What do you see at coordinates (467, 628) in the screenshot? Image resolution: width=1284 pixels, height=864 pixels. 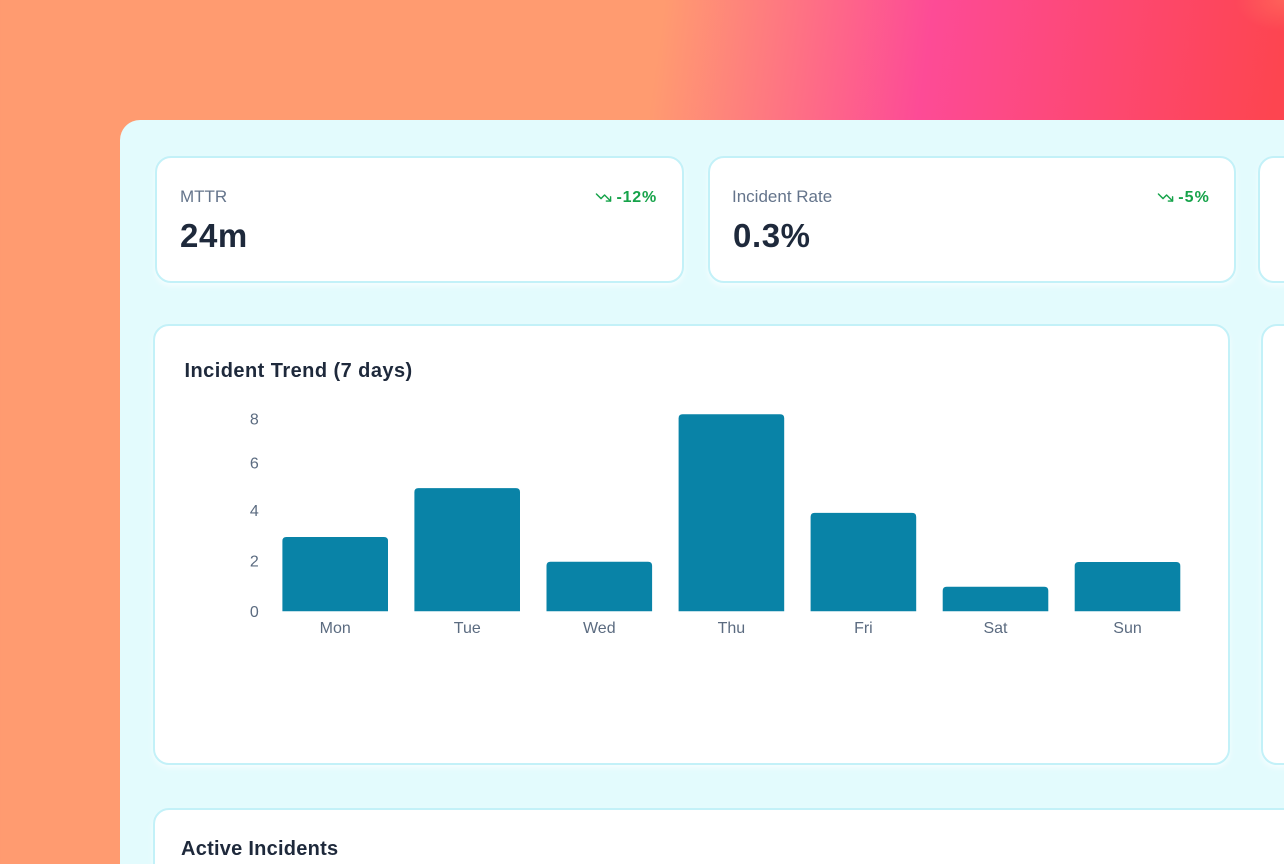 I see `svg-text: Tue` at bounding box center [467, 628].